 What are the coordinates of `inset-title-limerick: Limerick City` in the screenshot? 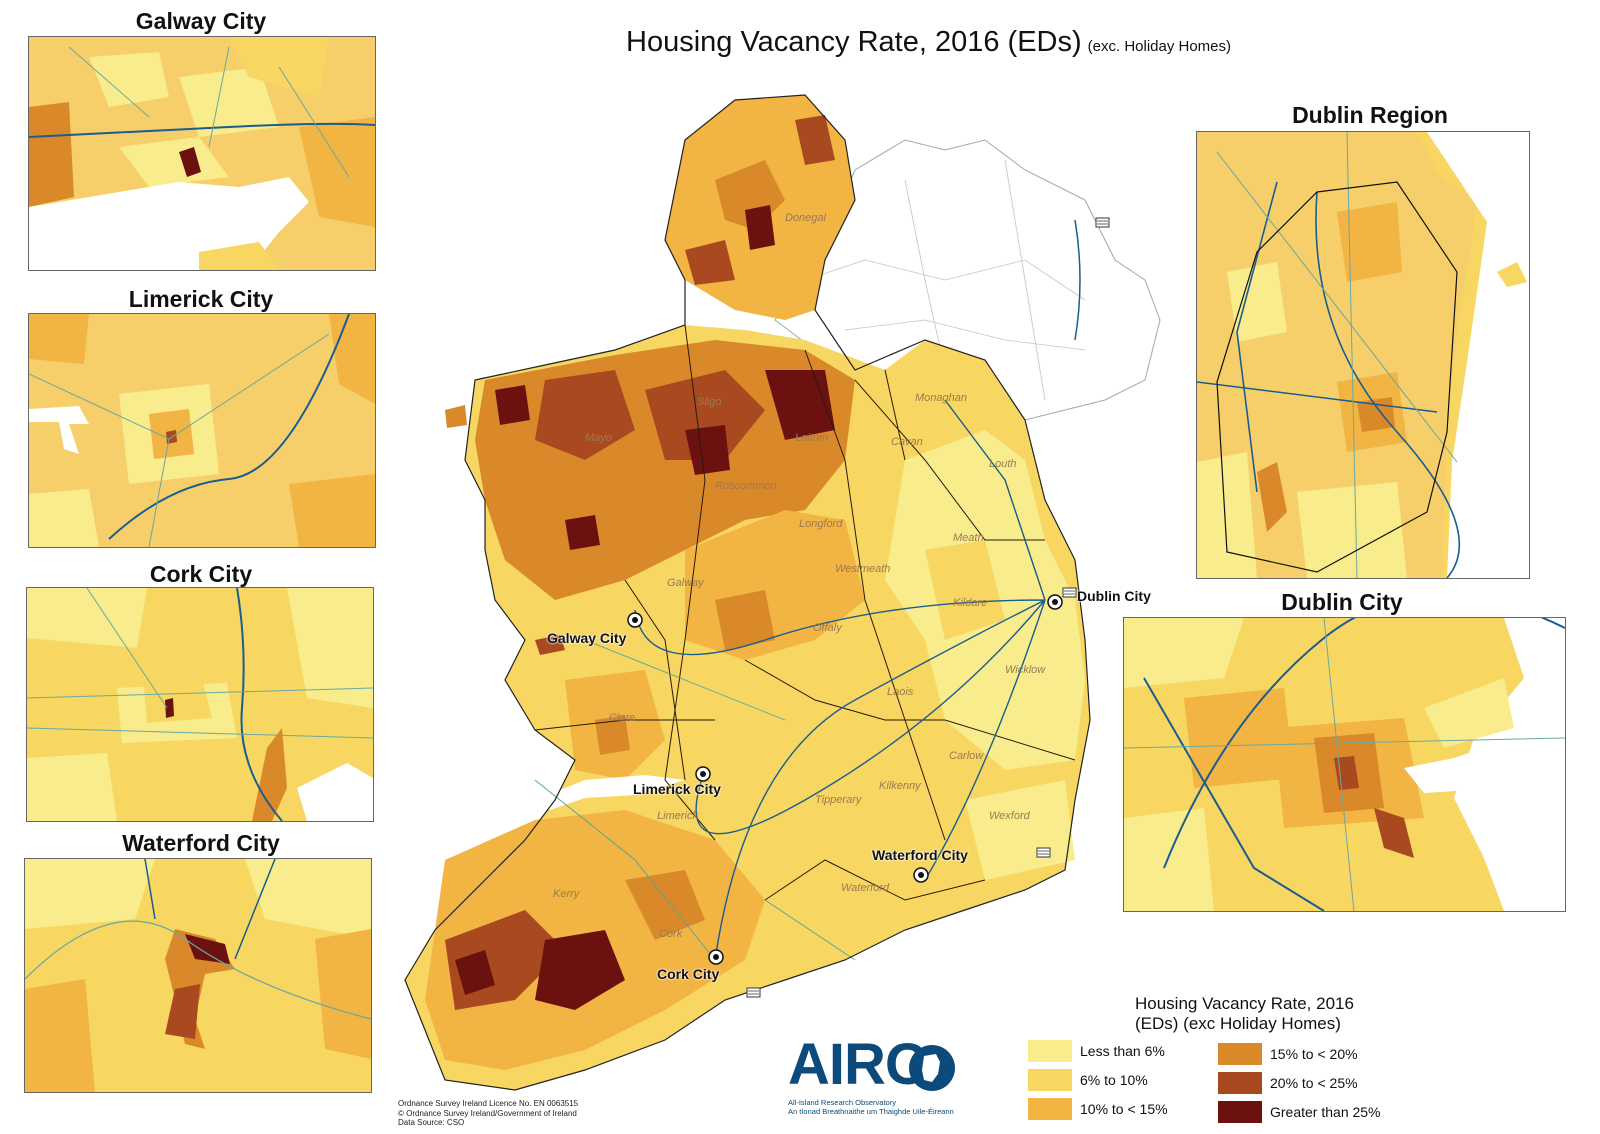 It's located at (201, 299).